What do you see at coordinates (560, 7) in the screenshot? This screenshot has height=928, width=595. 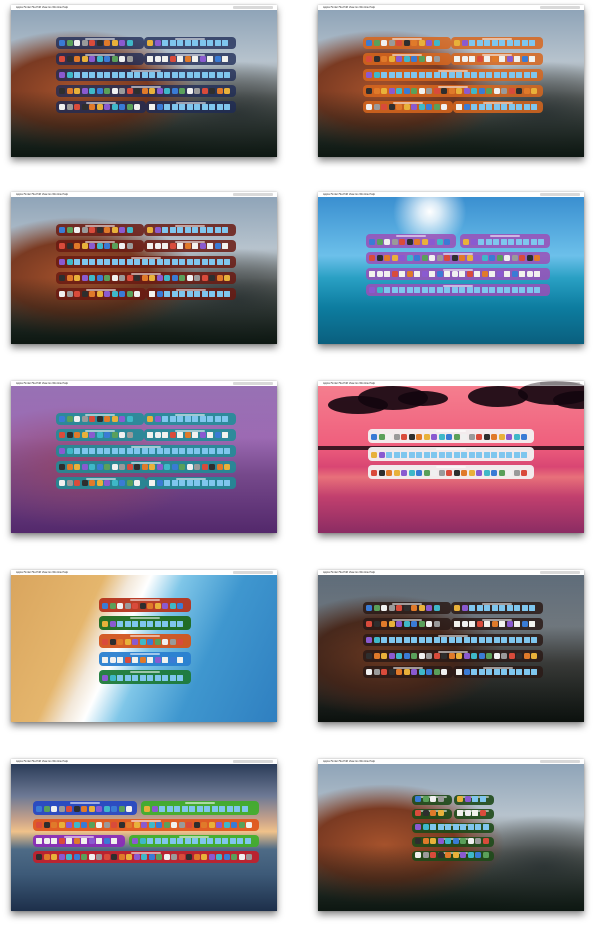 I see `status-menu-icons` at bounding box center [560, 7].